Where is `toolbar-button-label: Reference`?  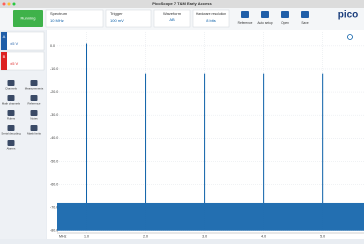 toolbar-button-label: Reference is located at coordinates (245, 23).